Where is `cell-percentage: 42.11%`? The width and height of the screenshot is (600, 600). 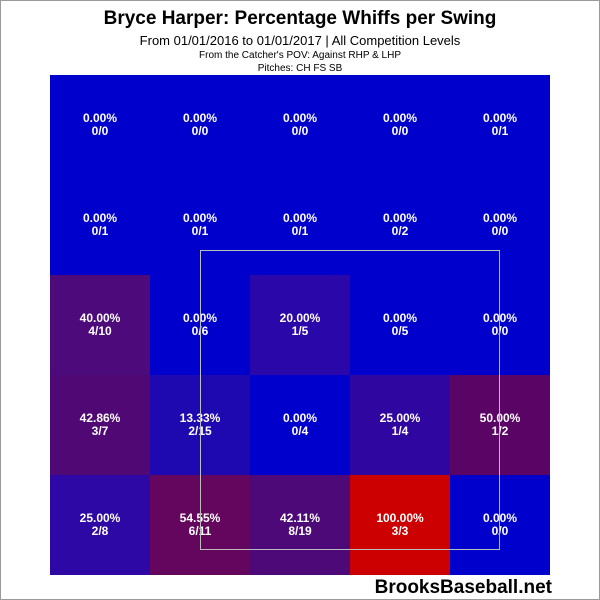
cell-percentage: 42.11% is located at coordinates (300, 518).